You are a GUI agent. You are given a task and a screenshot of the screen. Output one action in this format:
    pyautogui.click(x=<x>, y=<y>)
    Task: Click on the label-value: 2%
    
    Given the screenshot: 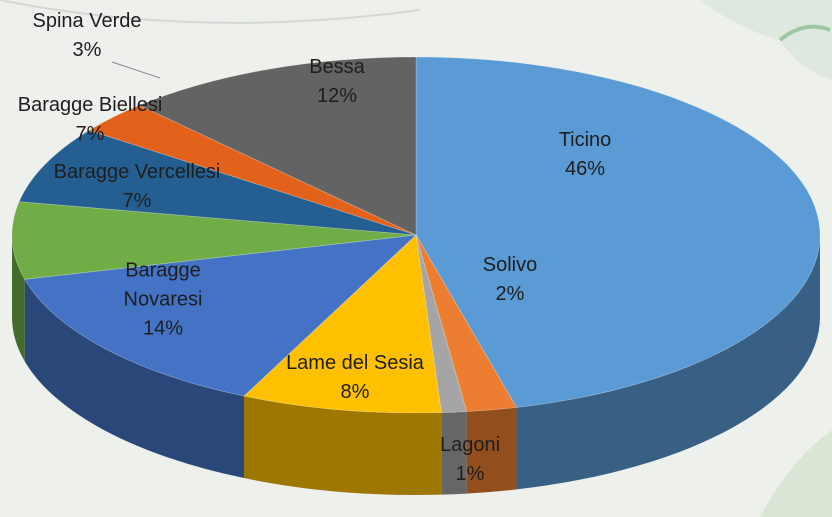 What is the action you would take?
    pyautogui.click(x=510, y=294)
    